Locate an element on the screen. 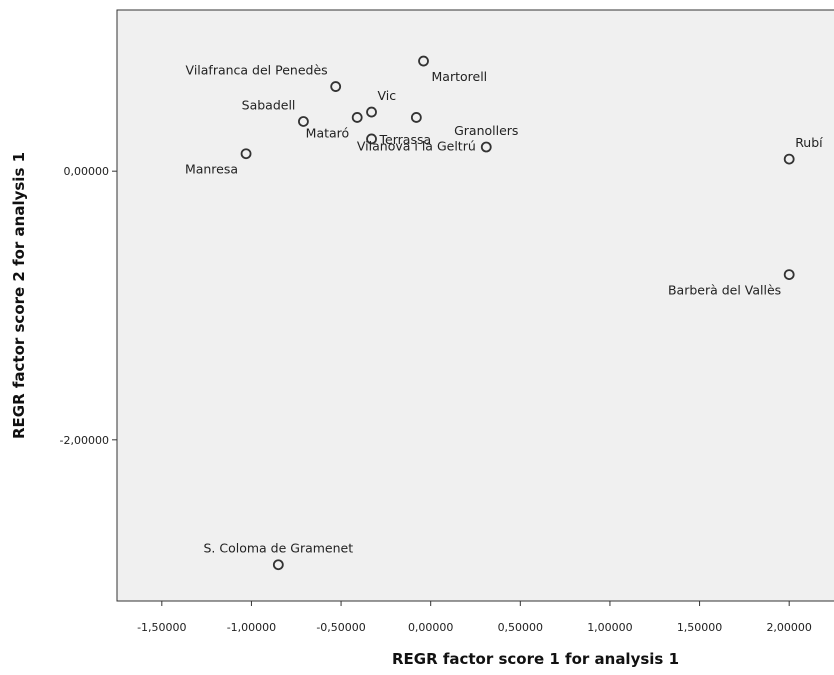  x-tick-label: -1,00000 is located at coordinates (251, 627).